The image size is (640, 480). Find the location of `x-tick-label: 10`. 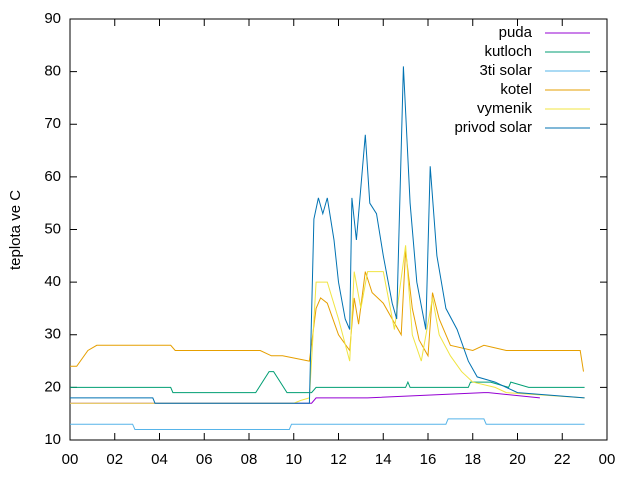

x-tick-label: 10 is located at coordinates (293, 459).